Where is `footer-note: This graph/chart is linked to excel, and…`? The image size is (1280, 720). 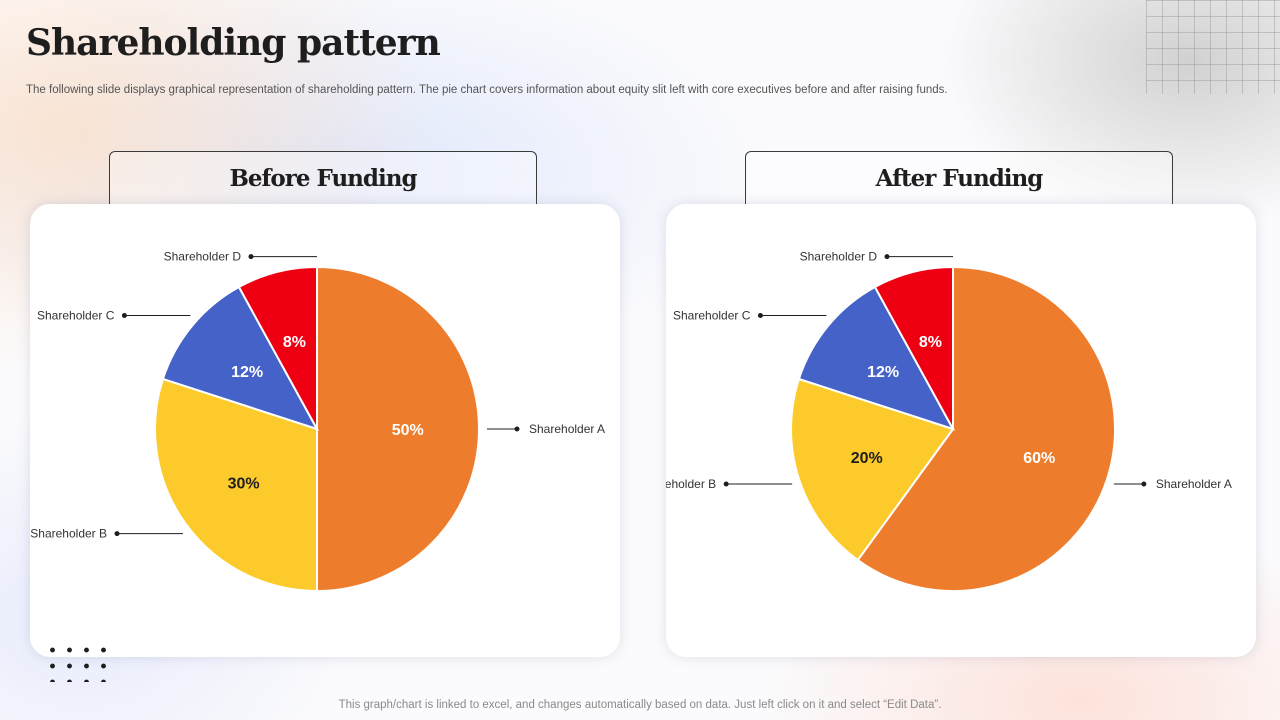
footer-note: This graph/chart is linked to excel, and… is located at coordinates (640, 705).